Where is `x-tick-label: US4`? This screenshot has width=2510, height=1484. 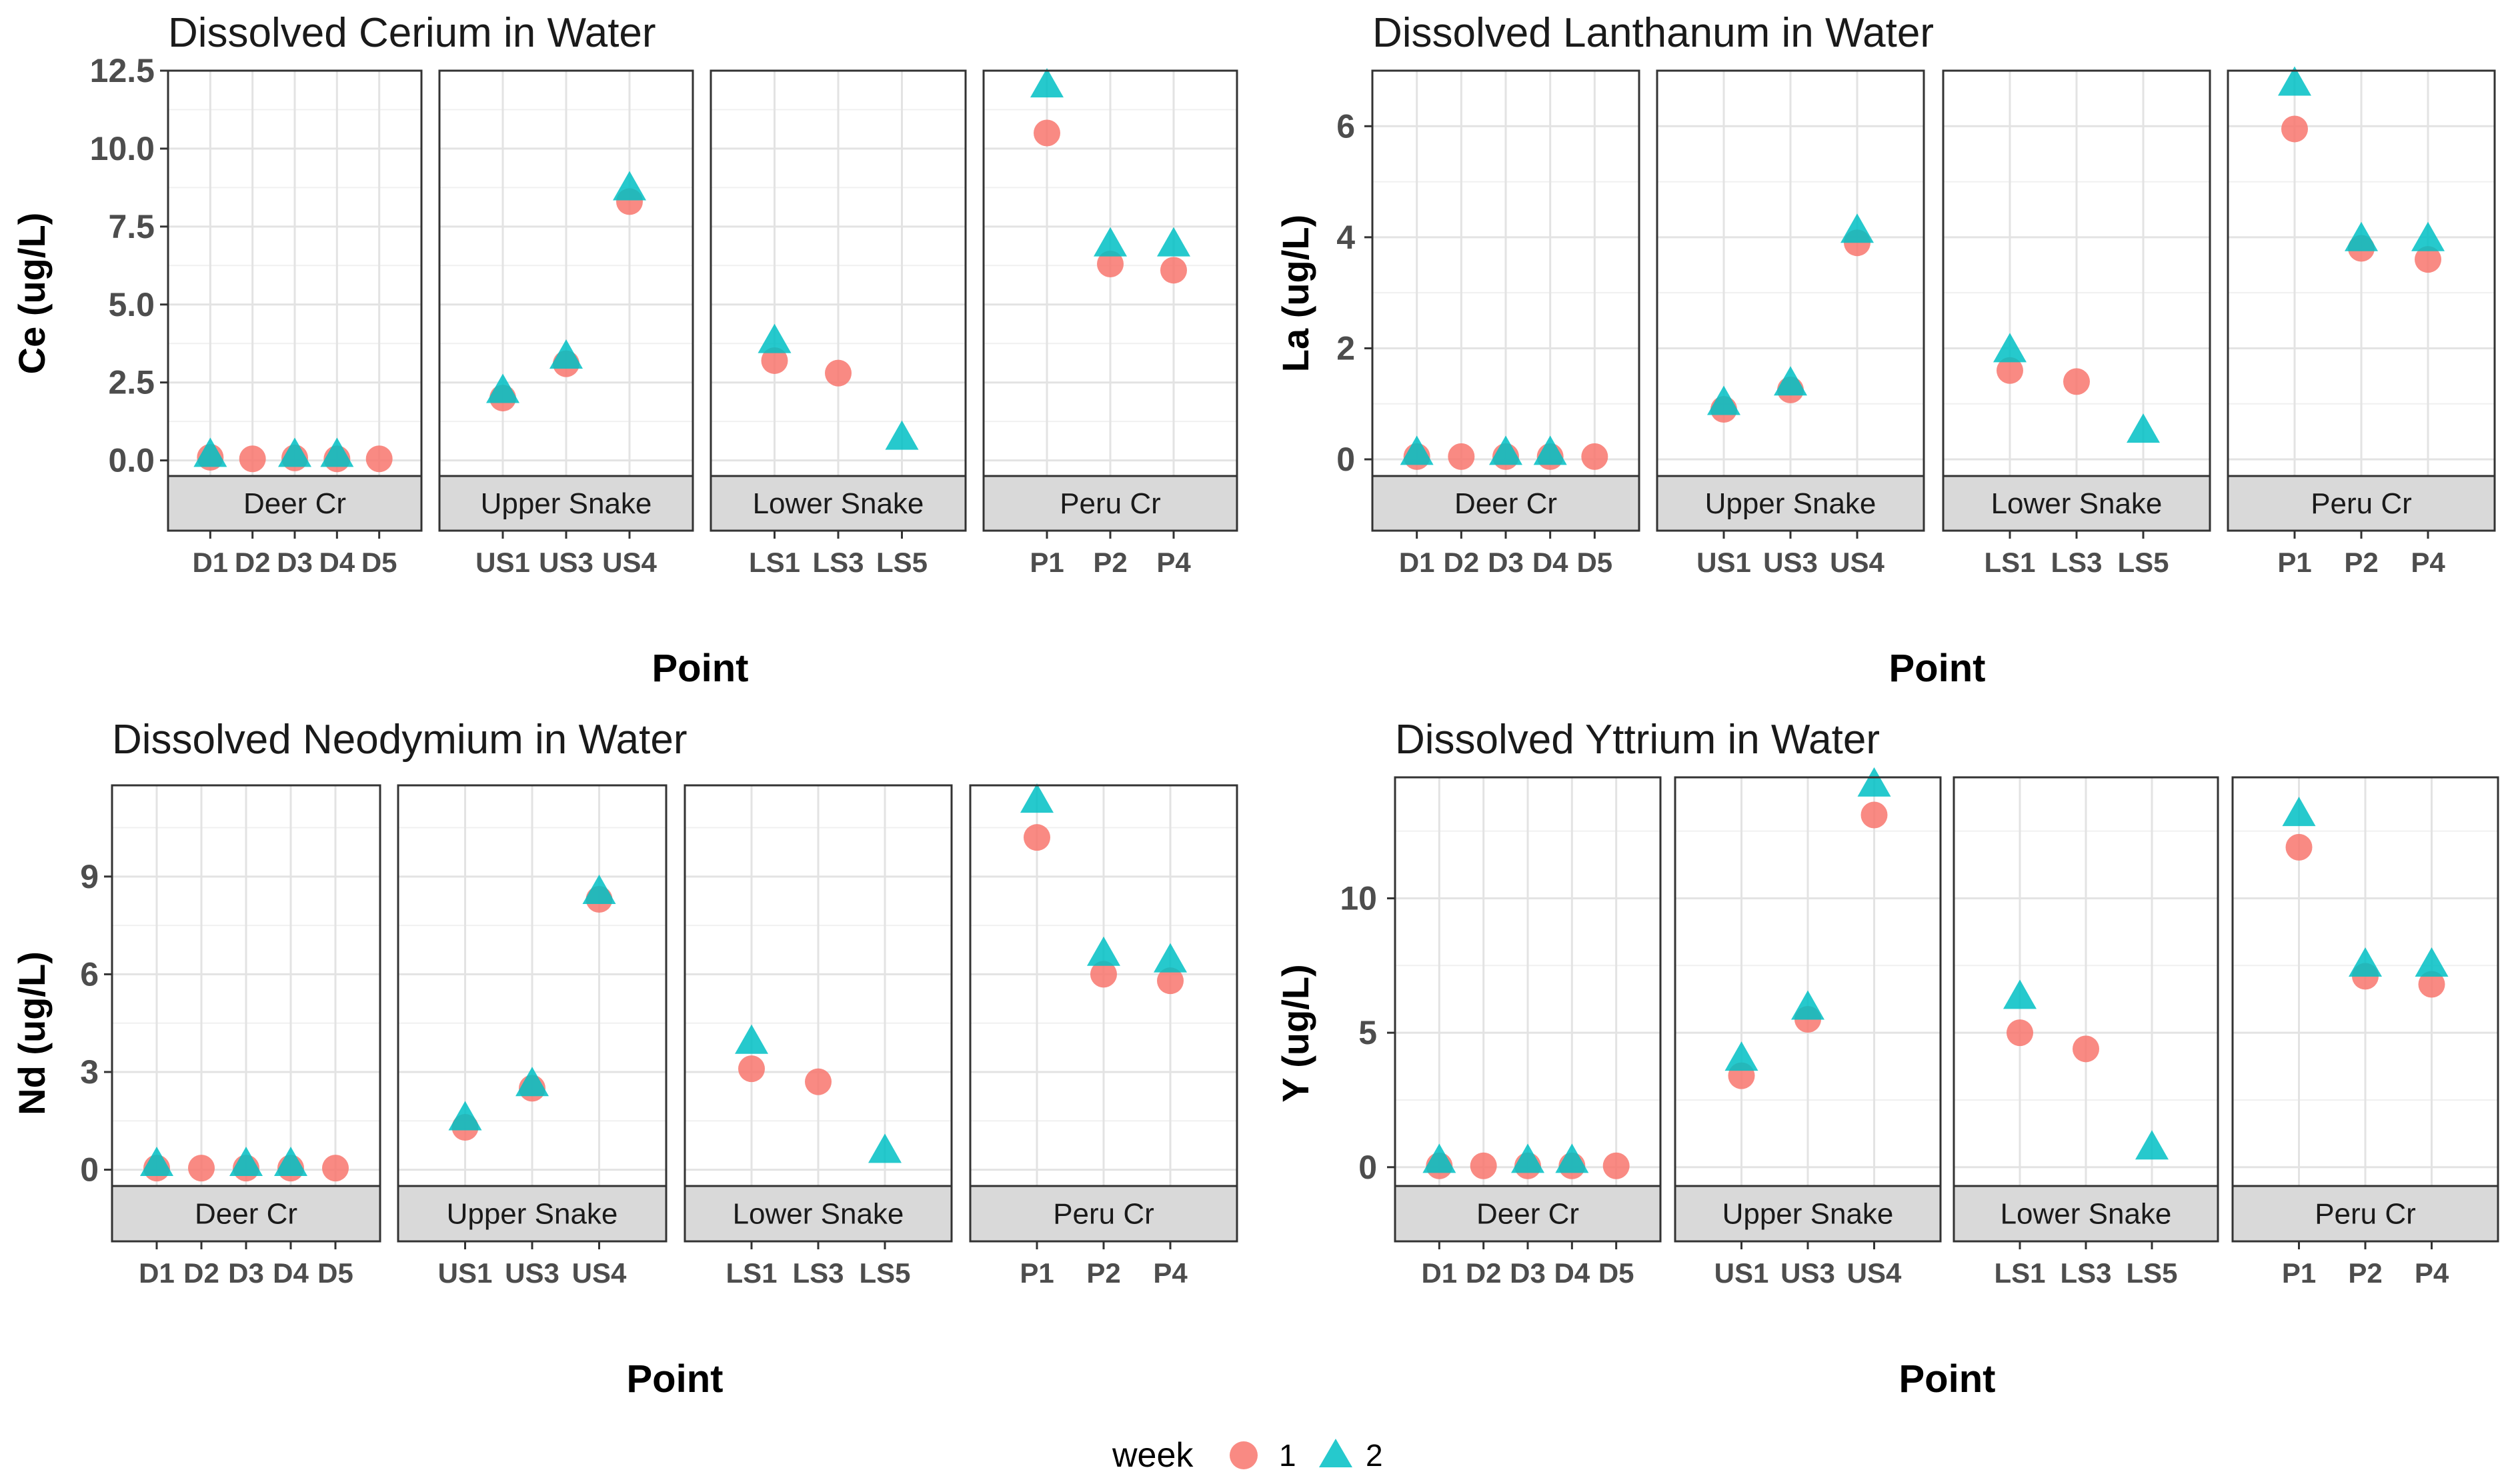 x-tick-label: US4 is located at coordinates (1875, 1273).